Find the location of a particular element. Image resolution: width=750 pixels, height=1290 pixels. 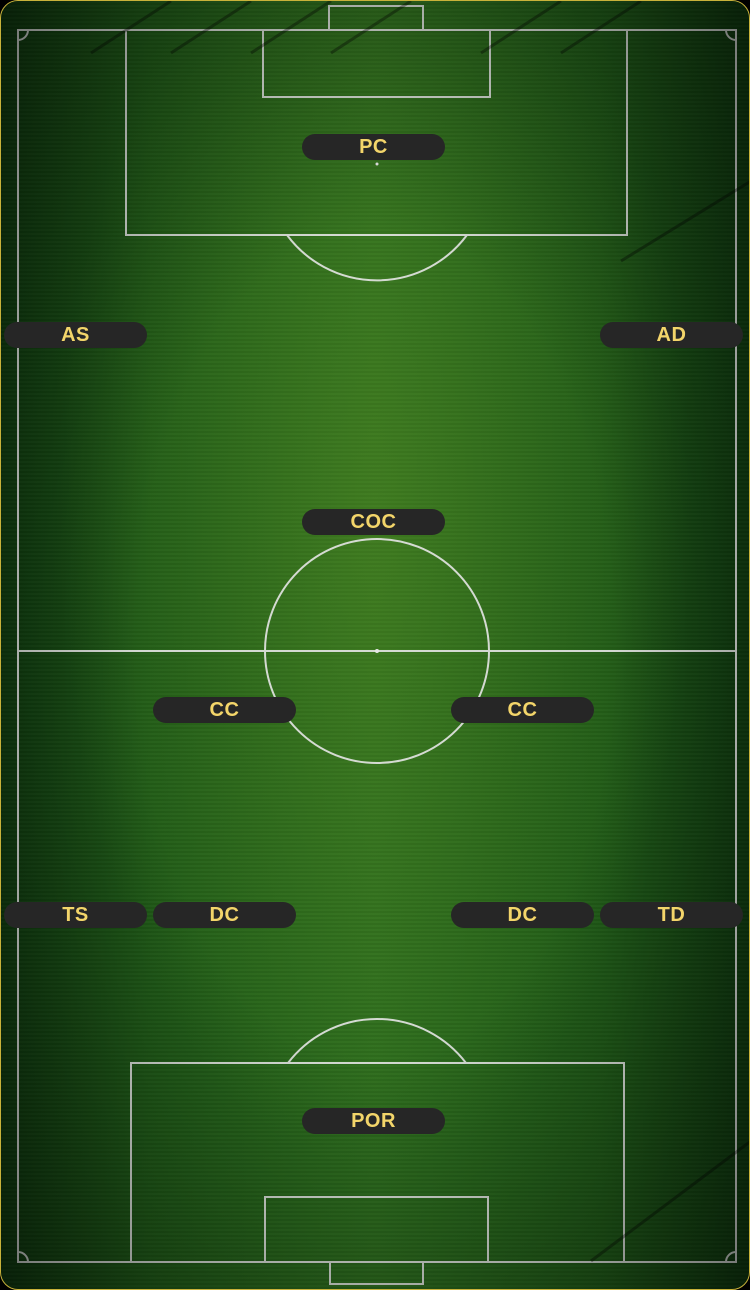

position-label: POR is located at coordinates (373, 1121).